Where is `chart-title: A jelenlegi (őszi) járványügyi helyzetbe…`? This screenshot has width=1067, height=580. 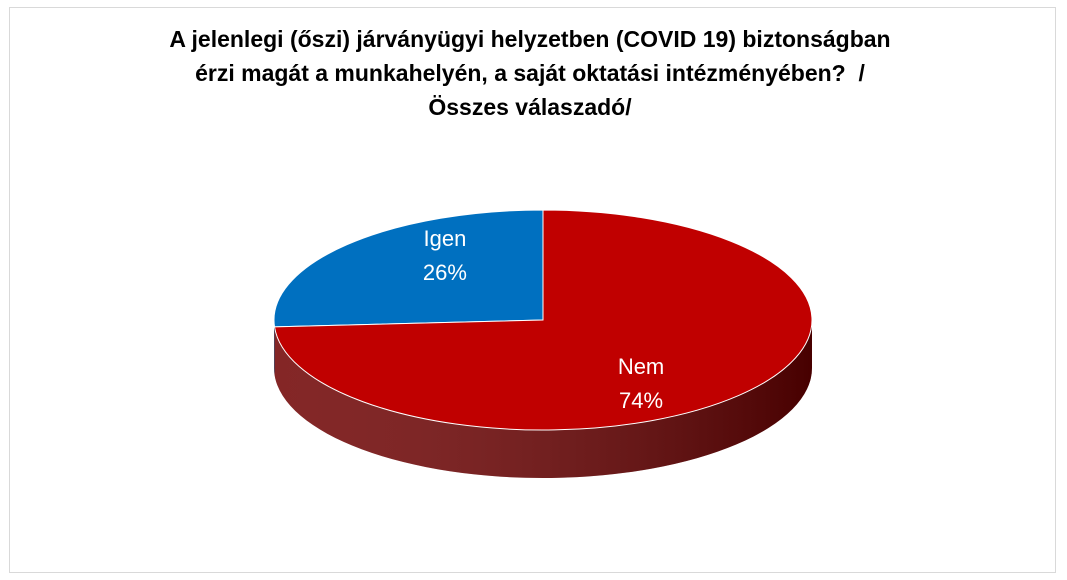
chart-title: A jelenlegi (őszi) járványügyi helyzetbe… is located at coordinates (533, 73).